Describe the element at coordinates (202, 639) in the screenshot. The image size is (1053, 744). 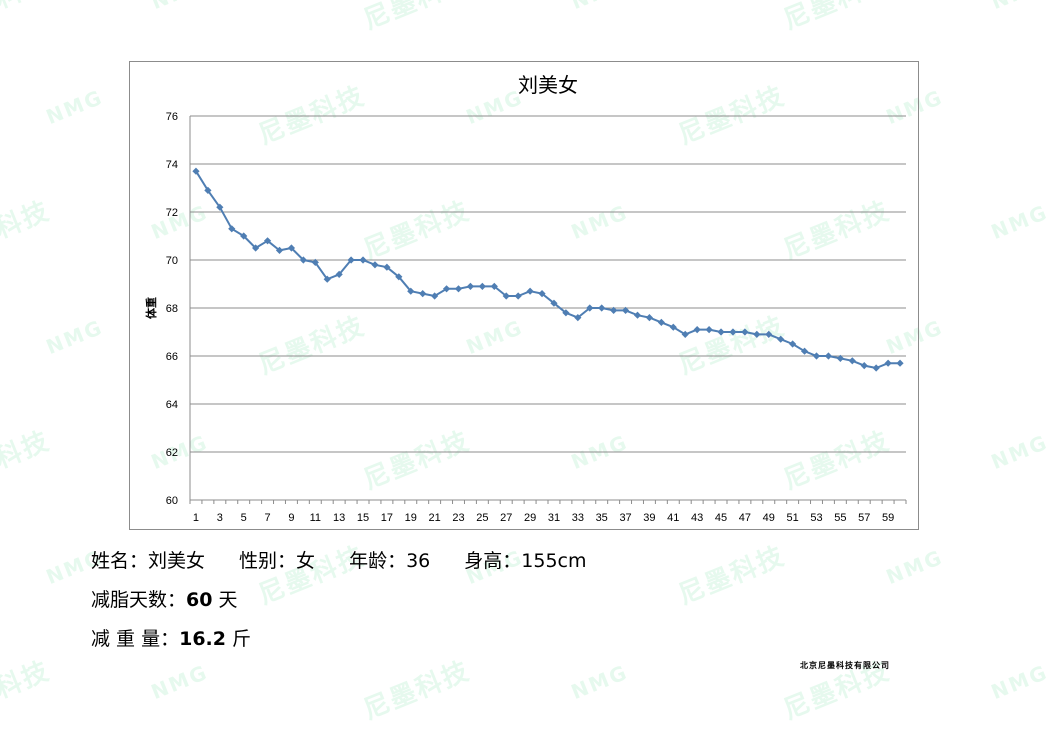
I see `loss-value: 16.2` at that location.